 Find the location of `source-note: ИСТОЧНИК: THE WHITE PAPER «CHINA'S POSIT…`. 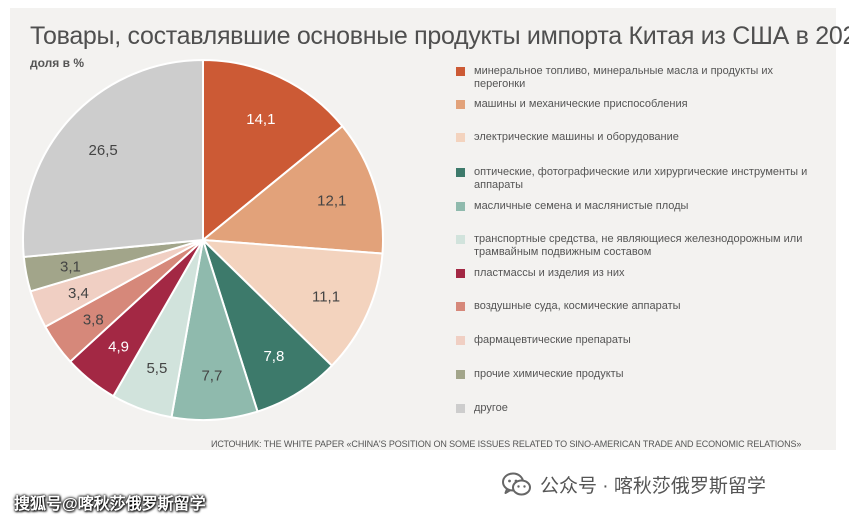

source-note: ИСТОЧНИК: THE WHITE PAPER «CHINA'S POSIT… is located at coordinates (506, 444).